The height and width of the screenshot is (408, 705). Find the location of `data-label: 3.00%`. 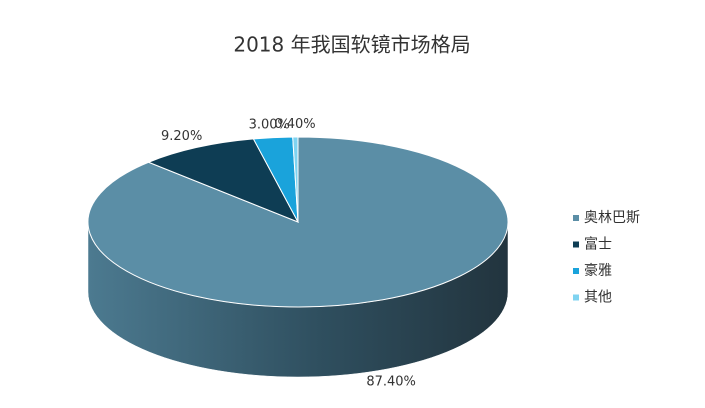

data-label: 3.00% is located at coordinates (269, 124).